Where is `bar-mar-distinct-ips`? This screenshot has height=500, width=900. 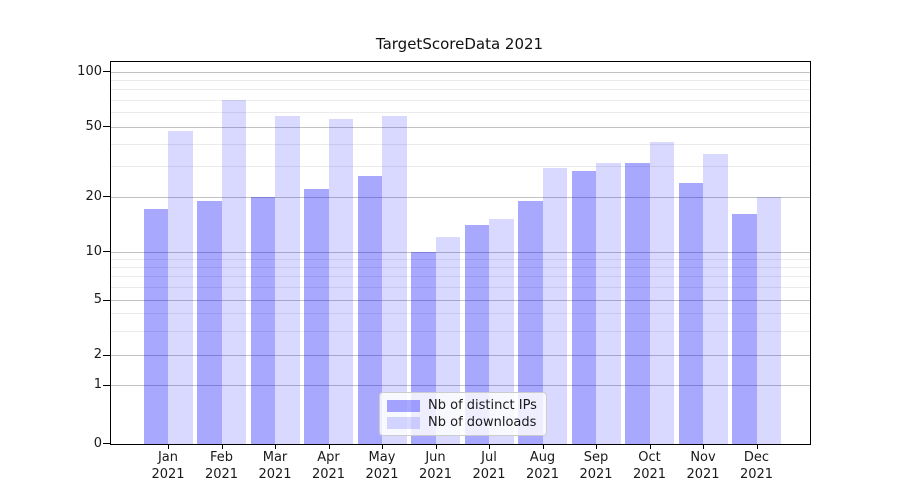 bar-mar-distinct-ips is located at coordinates (262, 320).